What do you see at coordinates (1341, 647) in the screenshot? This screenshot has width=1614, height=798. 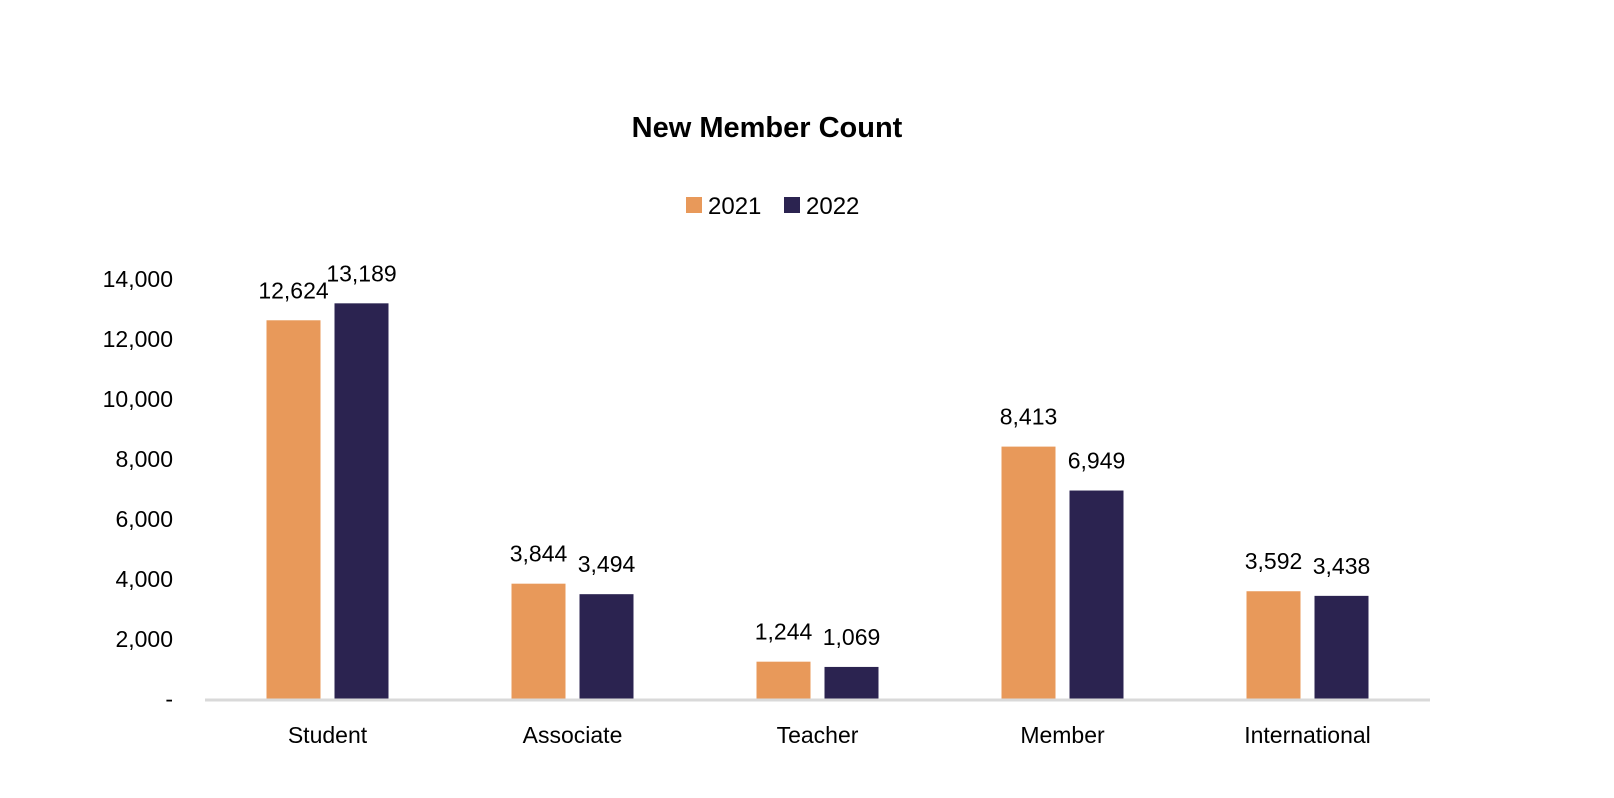 I see `bar-2022-international` at bounding box center [1341, 647].